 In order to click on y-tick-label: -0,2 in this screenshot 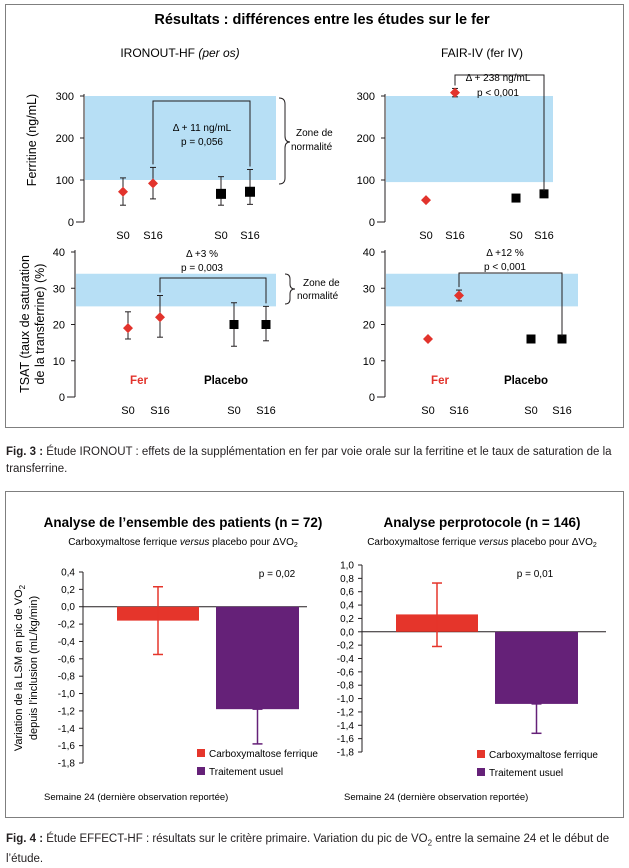, I will do `click(346, 646)`.